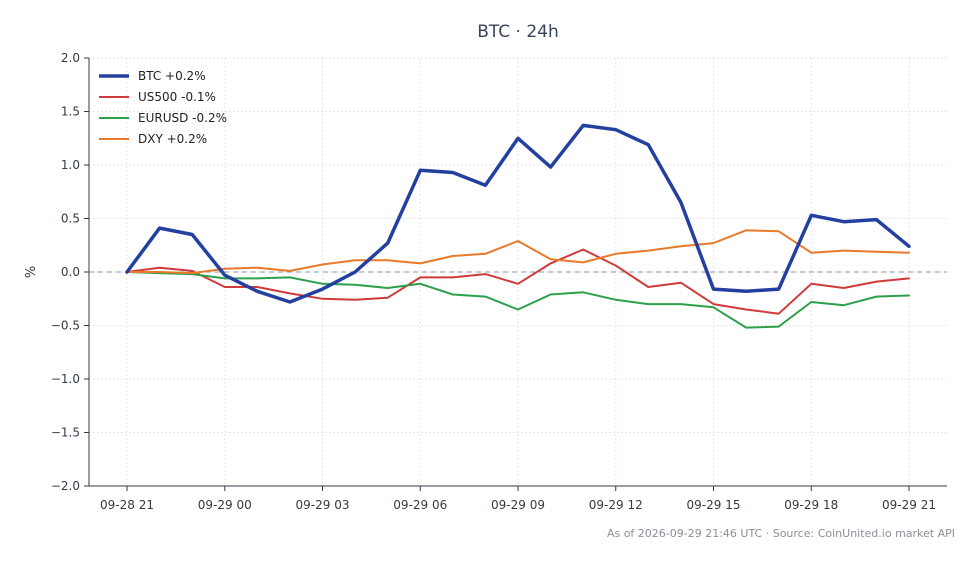 This screenshot has height=564, width=979. Describe the element at coordinates (65, 326) in the screenshot. I see `y-tick-label: −0.5` at that location.